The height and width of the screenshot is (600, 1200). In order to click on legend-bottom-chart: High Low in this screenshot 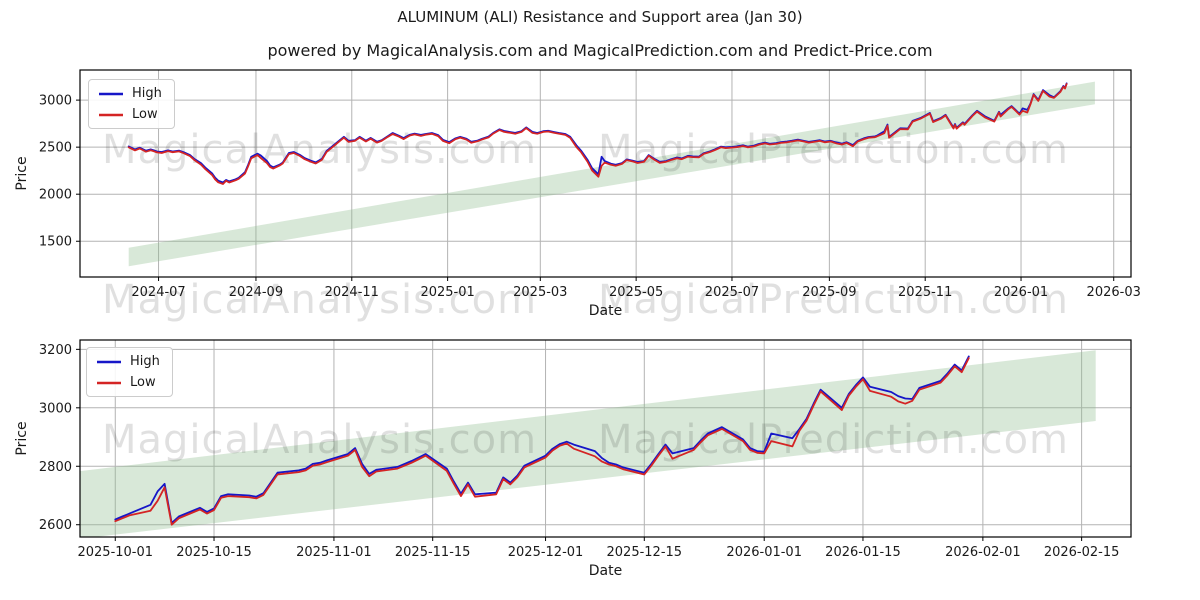, I will do `click(129, 372)`.